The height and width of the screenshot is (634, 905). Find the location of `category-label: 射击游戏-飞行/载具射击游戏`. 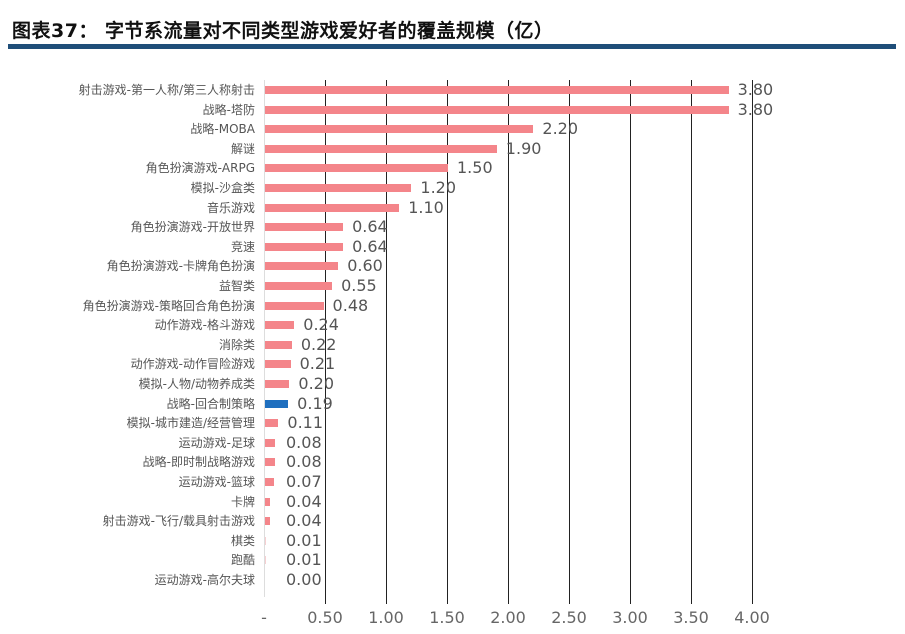

category-label: 射击游戏-飞行/载具射击游戏 is located at coordinates (178, 521).